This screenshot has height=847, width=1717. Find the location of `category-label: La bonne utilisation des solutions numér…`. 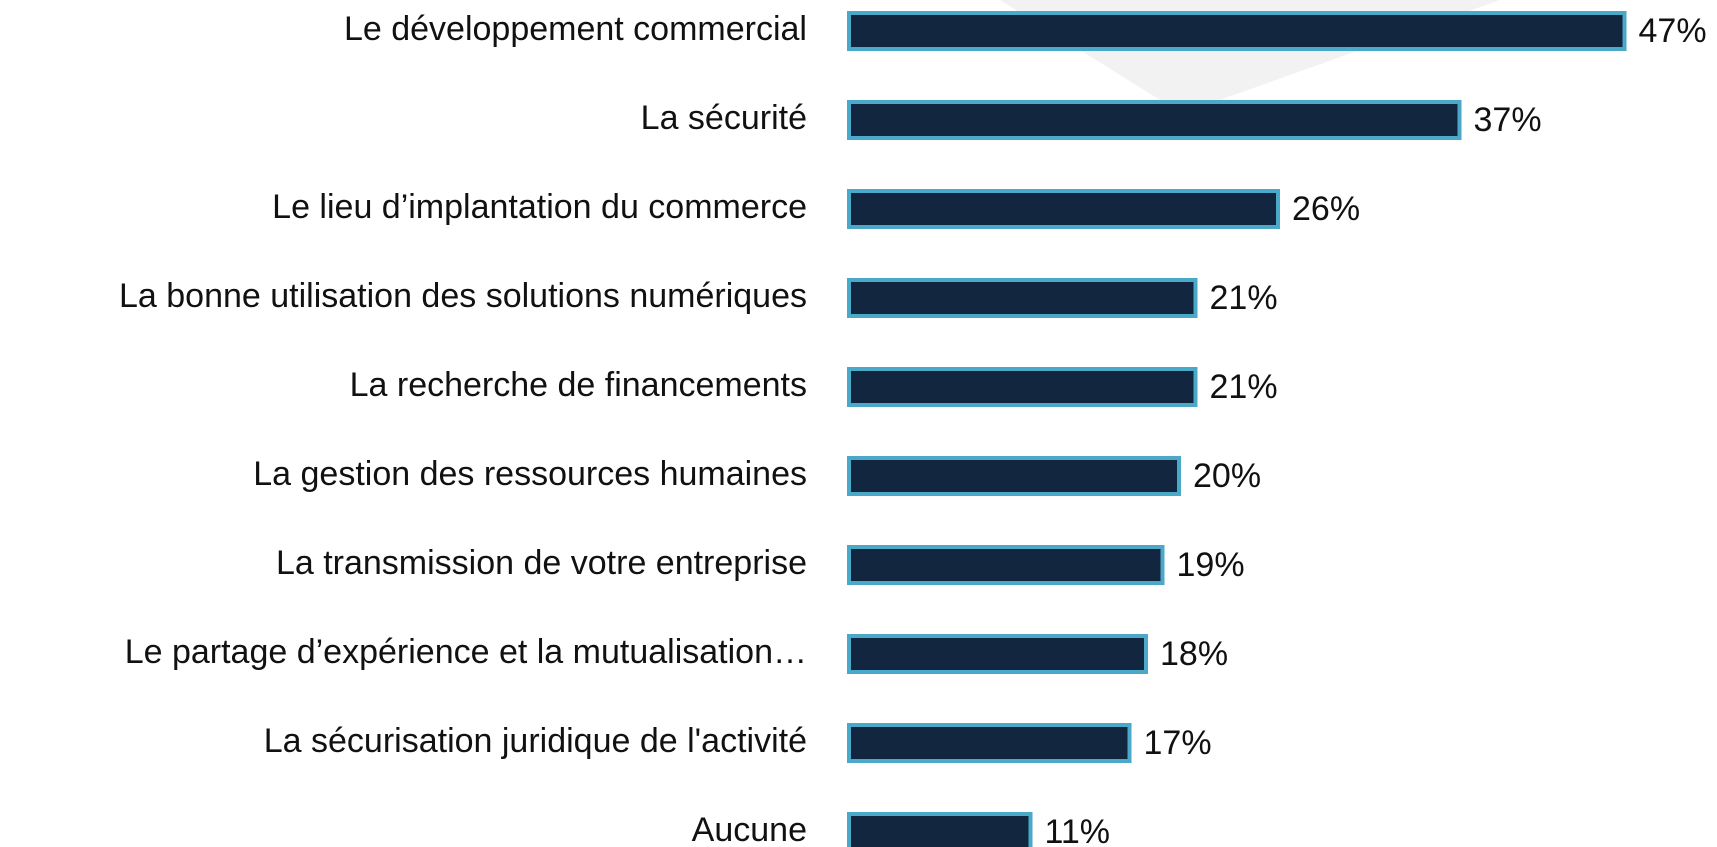

category-label: La bonne utilisation des solutions numér… is located at coordinates (463, 296).